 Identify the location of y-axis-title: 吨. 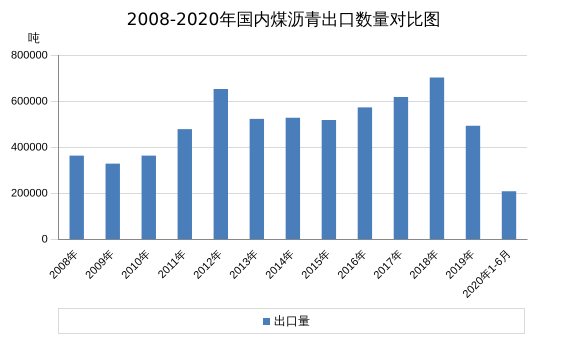
(34, 38).